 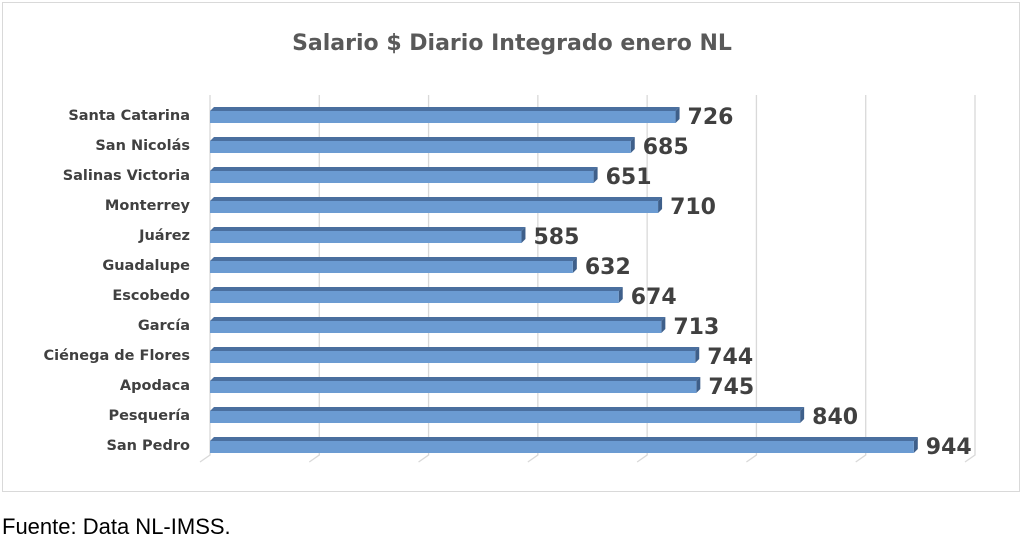 What do you see at coordinates (608, 267) in the screenshot?
I see `value-label: 632` at bounding box center [608, 267].